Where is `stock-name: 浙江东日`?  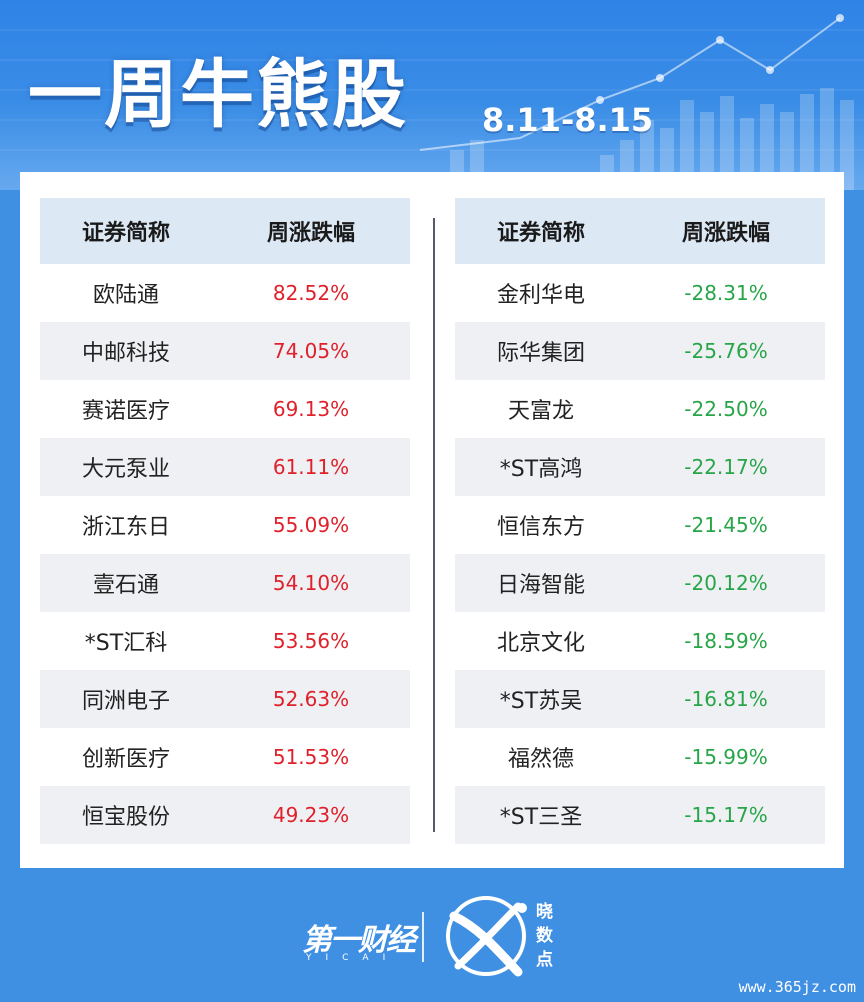 stock-name: 浙江东日 is located at coordinates (125, 527).